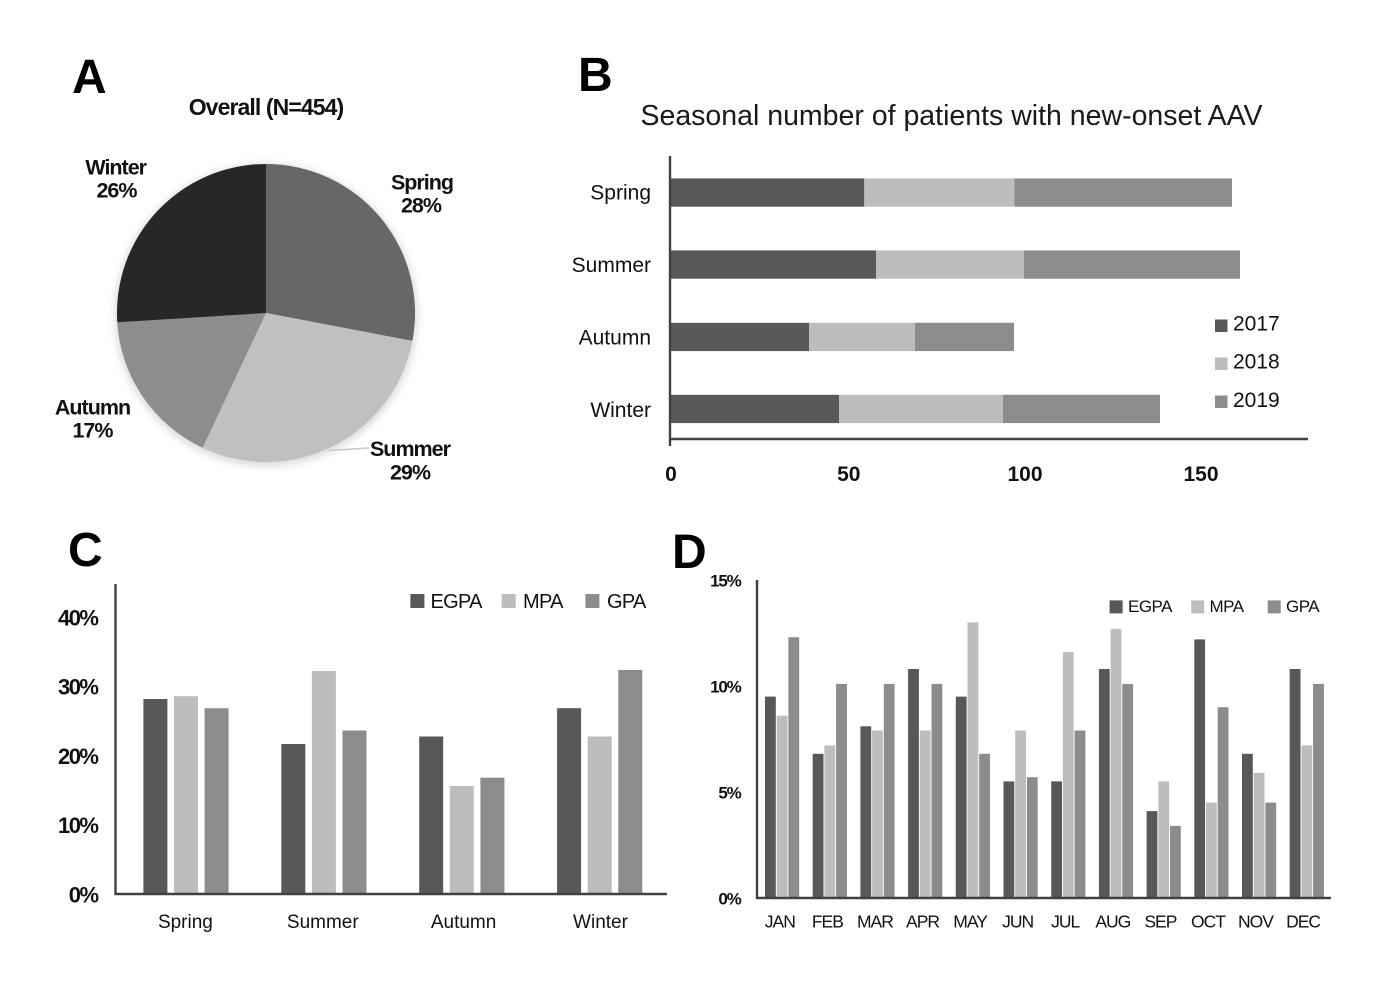  I want to click on svg-text: 15%, so click(726, 581).